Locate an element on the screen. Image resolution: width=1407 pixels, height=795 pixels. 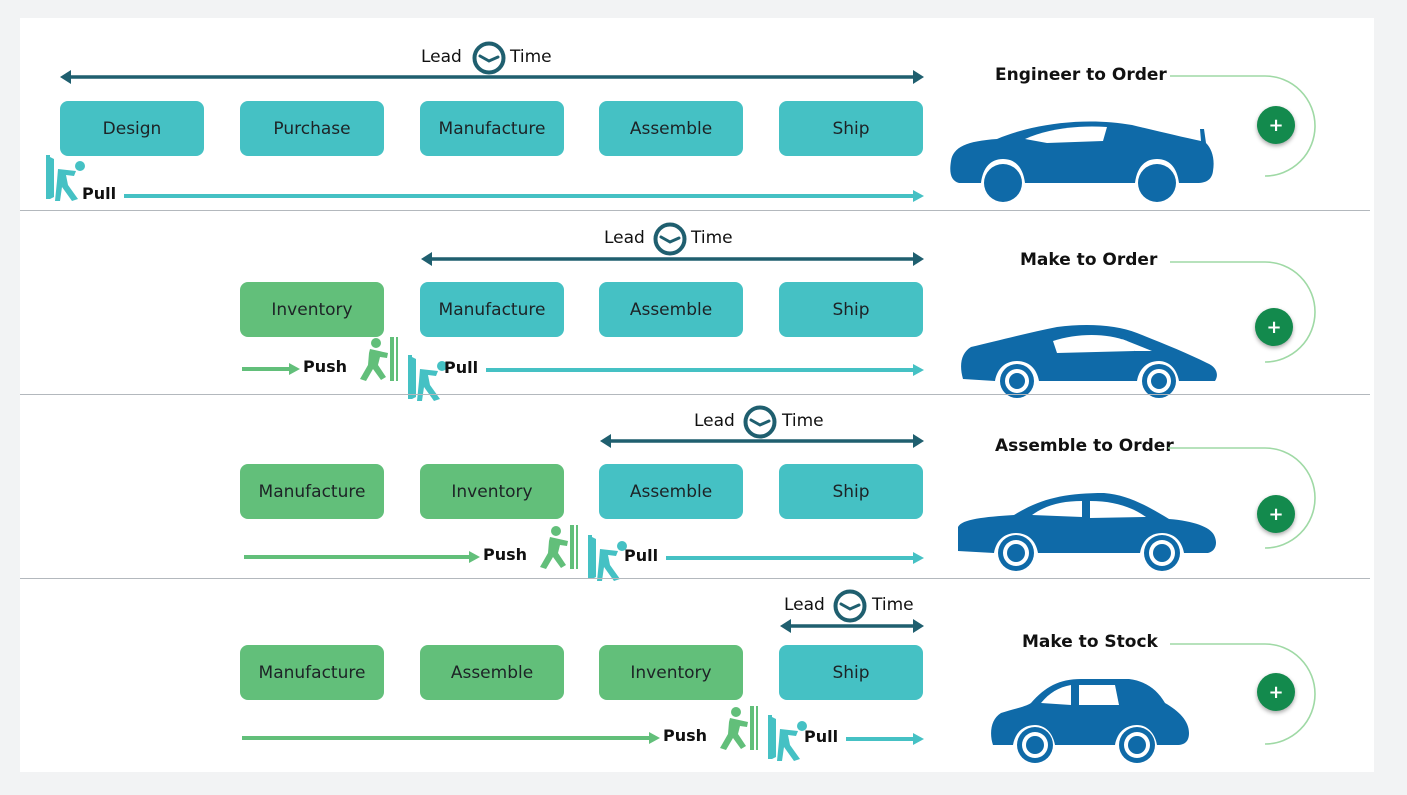
sedan-car-icon is located at coordinates (1087, 532).